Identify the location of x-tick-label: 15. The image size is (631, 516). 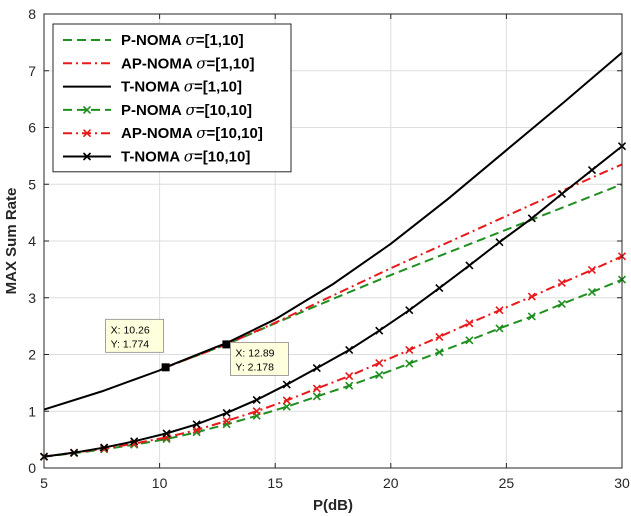
(275, 483).